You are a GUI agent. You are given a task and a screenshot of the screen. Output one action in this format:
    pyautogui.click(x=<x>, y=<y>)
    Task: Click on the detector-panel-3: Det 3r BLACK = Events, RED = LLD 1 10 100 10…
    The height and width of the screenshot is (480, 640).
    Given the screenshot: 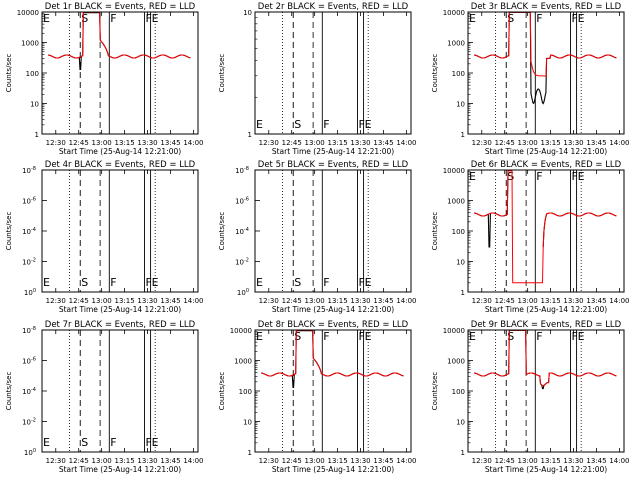 What is the action you would take?
    pyautogui.click(x=530, y=79)
    